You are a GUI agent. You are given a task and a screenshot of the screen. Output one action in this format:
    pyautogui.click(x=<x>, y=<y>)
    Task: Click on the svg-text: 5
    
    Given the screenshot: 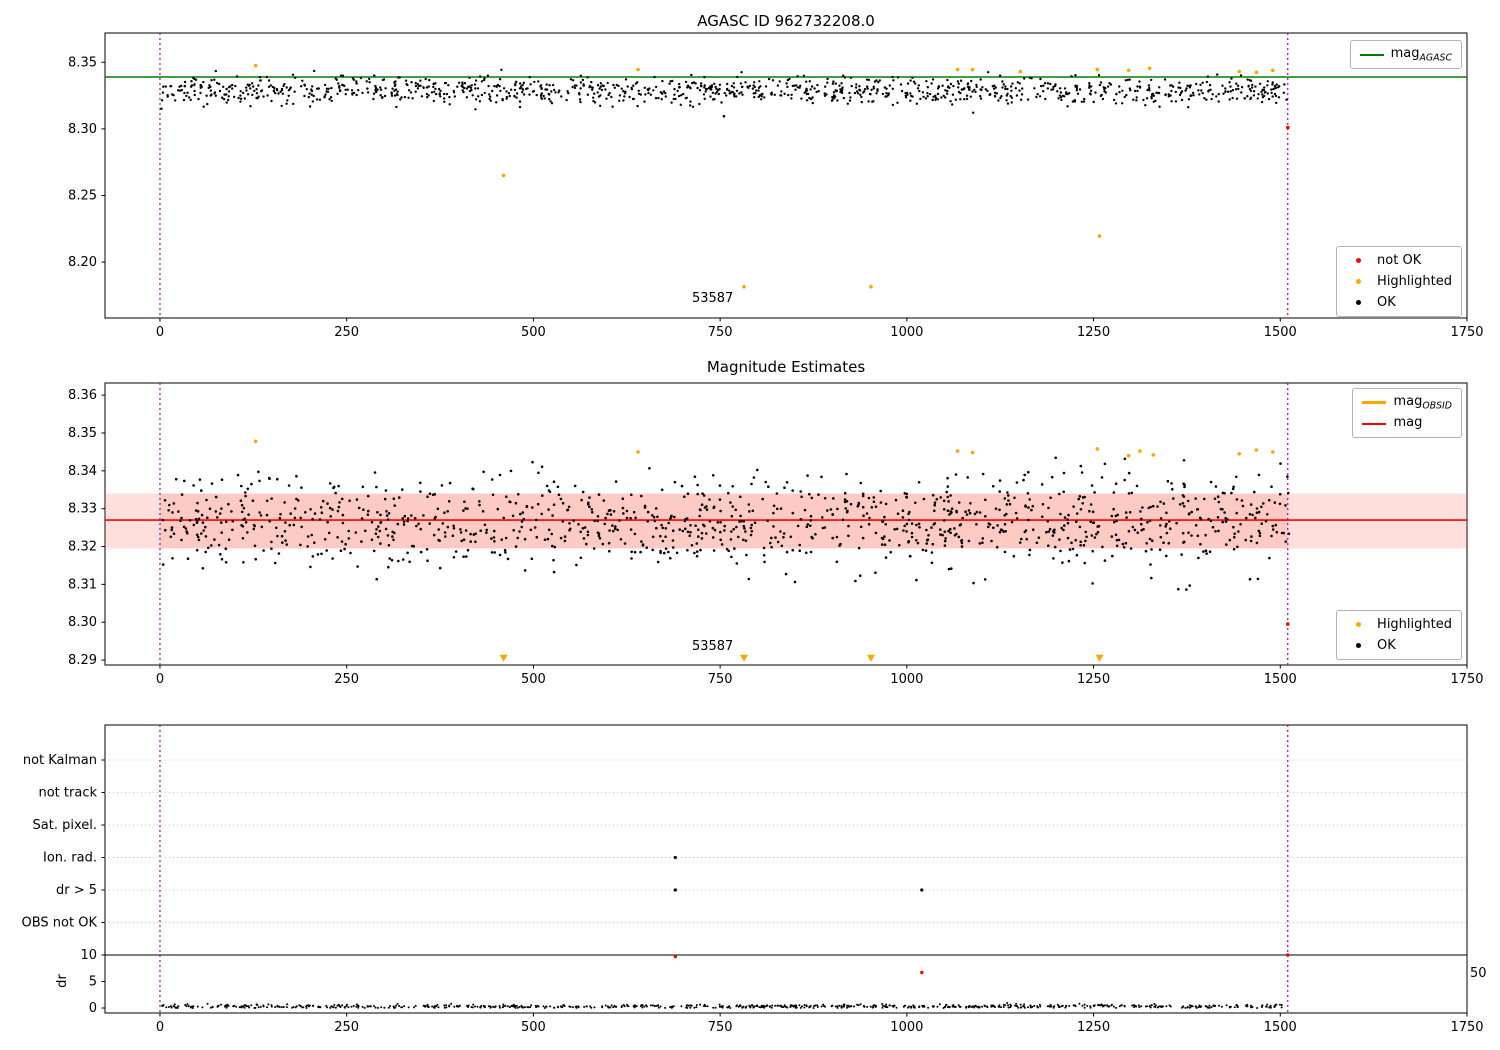 What is the action you would take?
    pyautogui.click(x=93, y=982)
    